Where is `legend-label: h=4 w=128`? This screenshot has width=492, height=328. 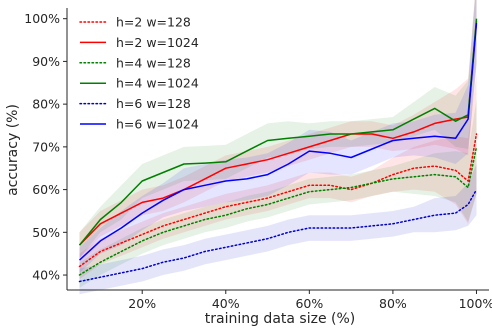 legend-label: h=4 w=128 is located at coordinates (153, 62).